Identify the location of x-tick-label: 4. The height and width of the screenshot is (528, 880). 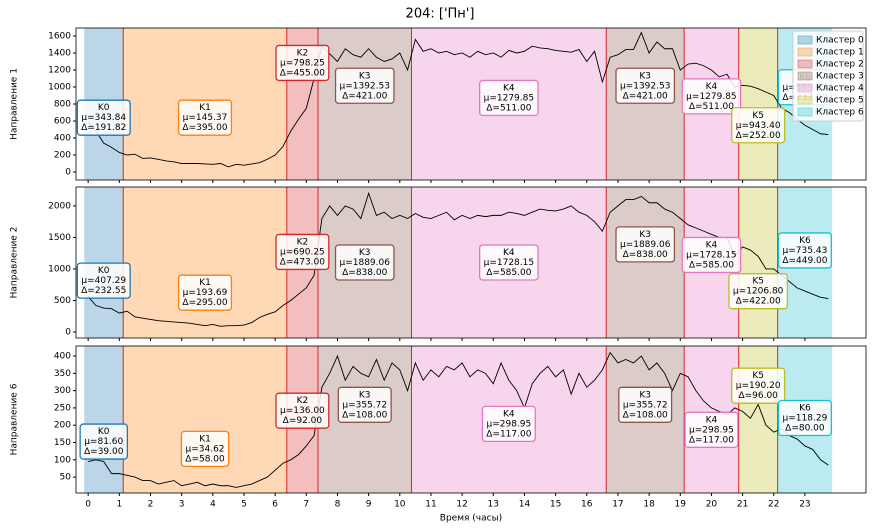
(213, 505).